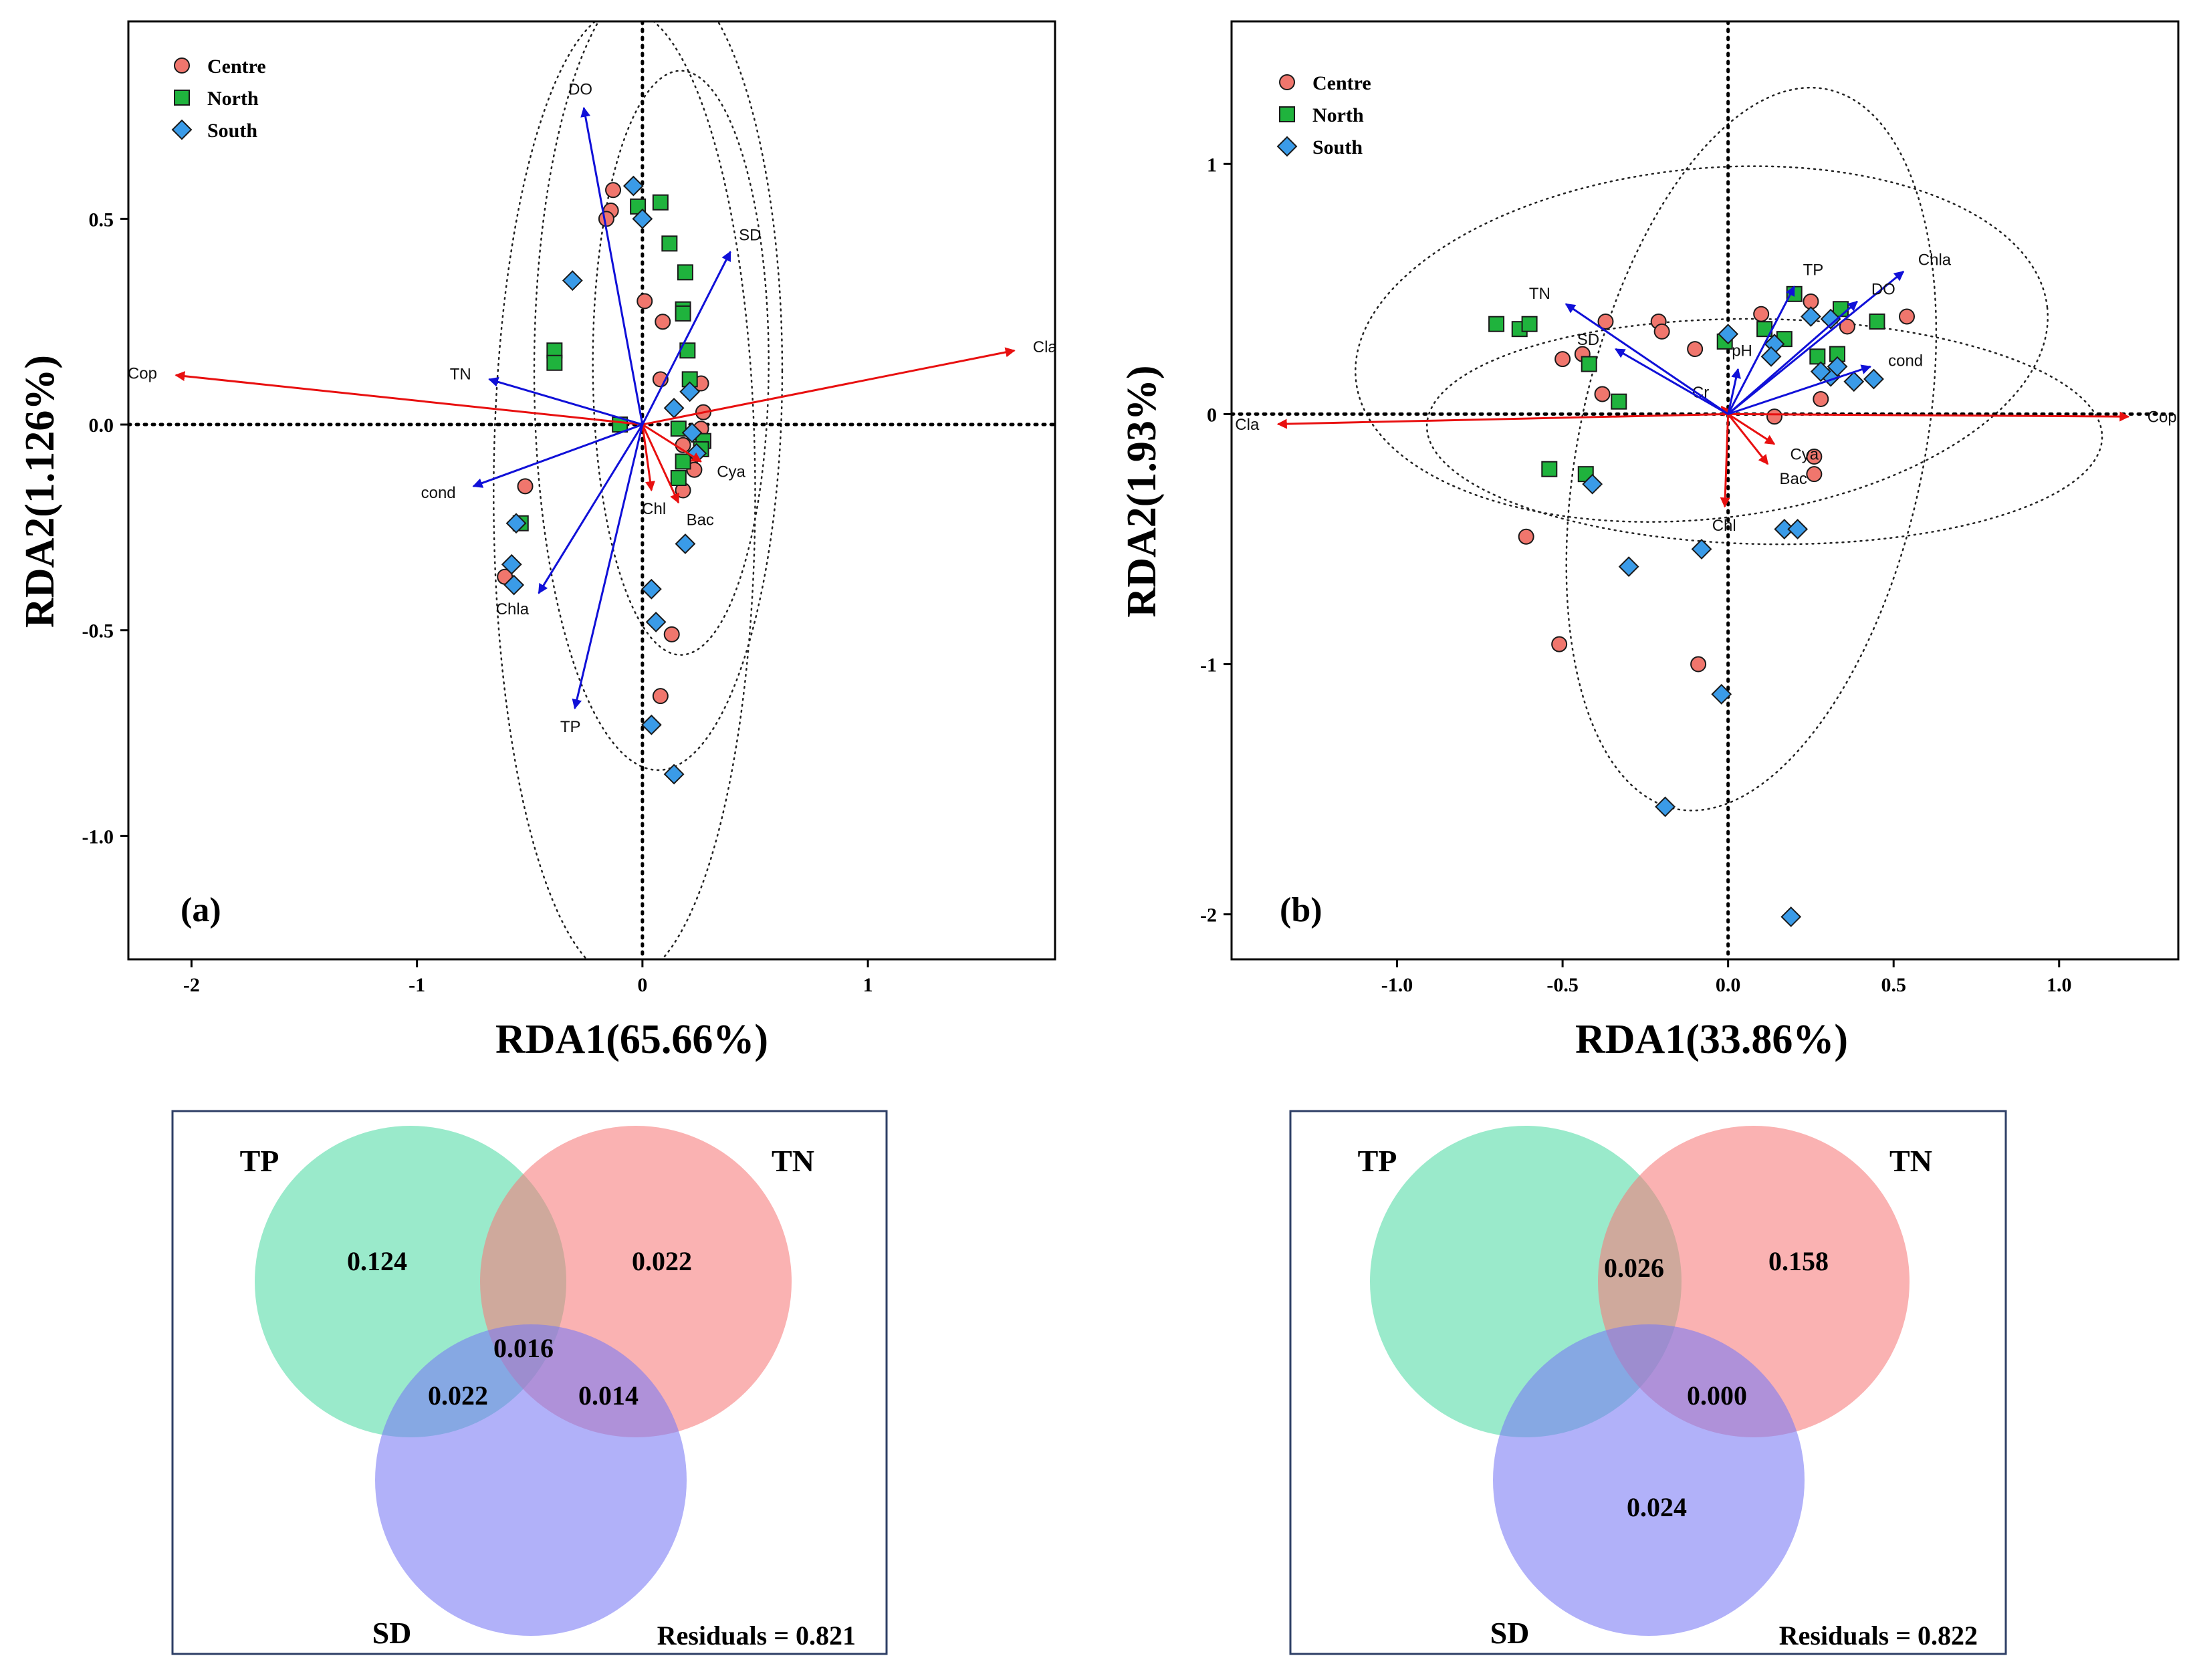  What do you see at coordinates (458, 1396) in the screenshot?
I see `venn-value-tp-sd-1: 0.022` at bounding box center [458, 1396].